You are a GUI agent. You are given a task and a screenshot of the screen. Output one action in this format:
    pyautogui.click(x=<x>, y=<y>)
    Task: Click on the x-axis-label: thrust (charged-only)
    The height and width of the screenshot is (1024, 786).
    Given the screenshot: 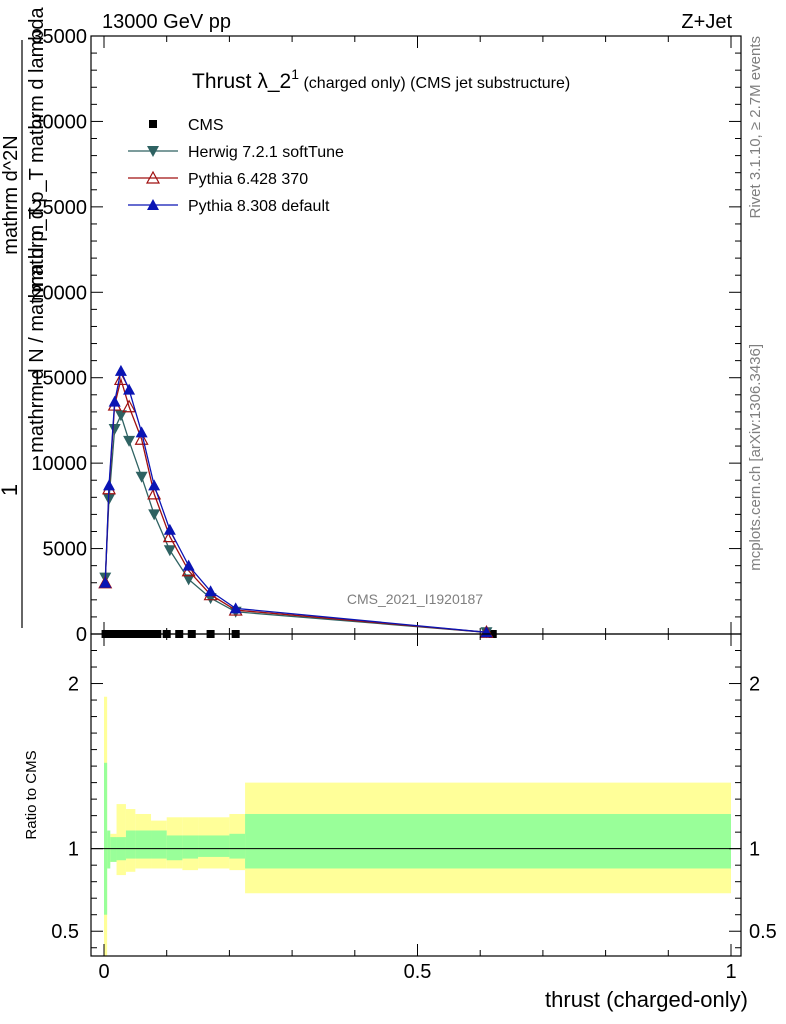 What is the action you would take?
    pyautogui.click(x=646, y=999)
    